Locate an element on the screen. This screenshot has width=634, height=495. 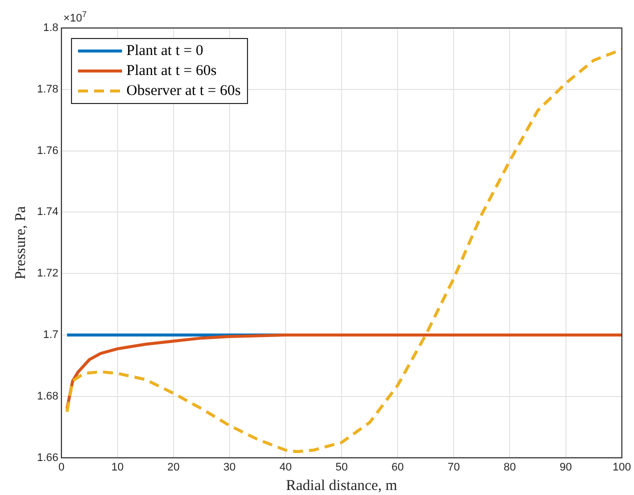
x-tick-label: 0 is located at coordinates (61, 467).